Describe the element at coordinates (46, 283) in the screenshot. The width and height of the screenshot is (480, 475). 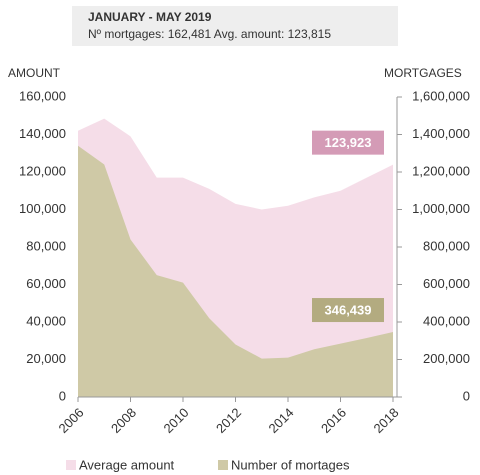
I see `y-tick-label: 60,000` at that location.